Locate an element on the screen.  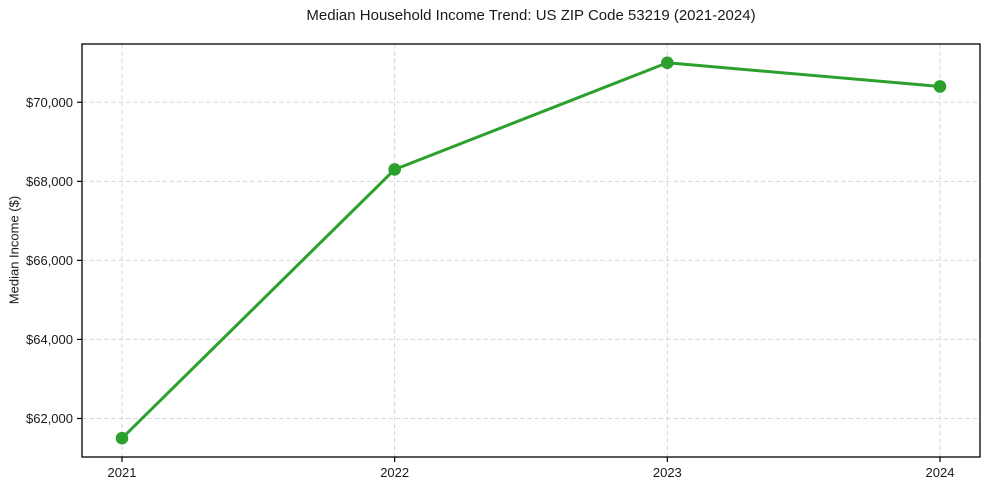
x-tick-label: 2024 is located at coordinates (940, 472).